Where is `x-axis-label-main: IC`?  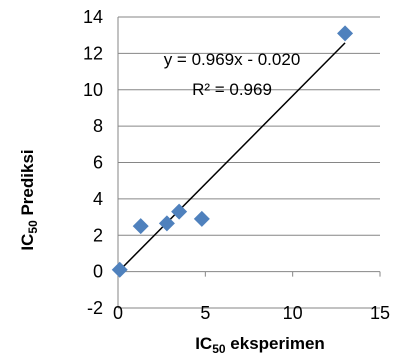 x-axis-label-main: IC is located at coordinates (203, 343).